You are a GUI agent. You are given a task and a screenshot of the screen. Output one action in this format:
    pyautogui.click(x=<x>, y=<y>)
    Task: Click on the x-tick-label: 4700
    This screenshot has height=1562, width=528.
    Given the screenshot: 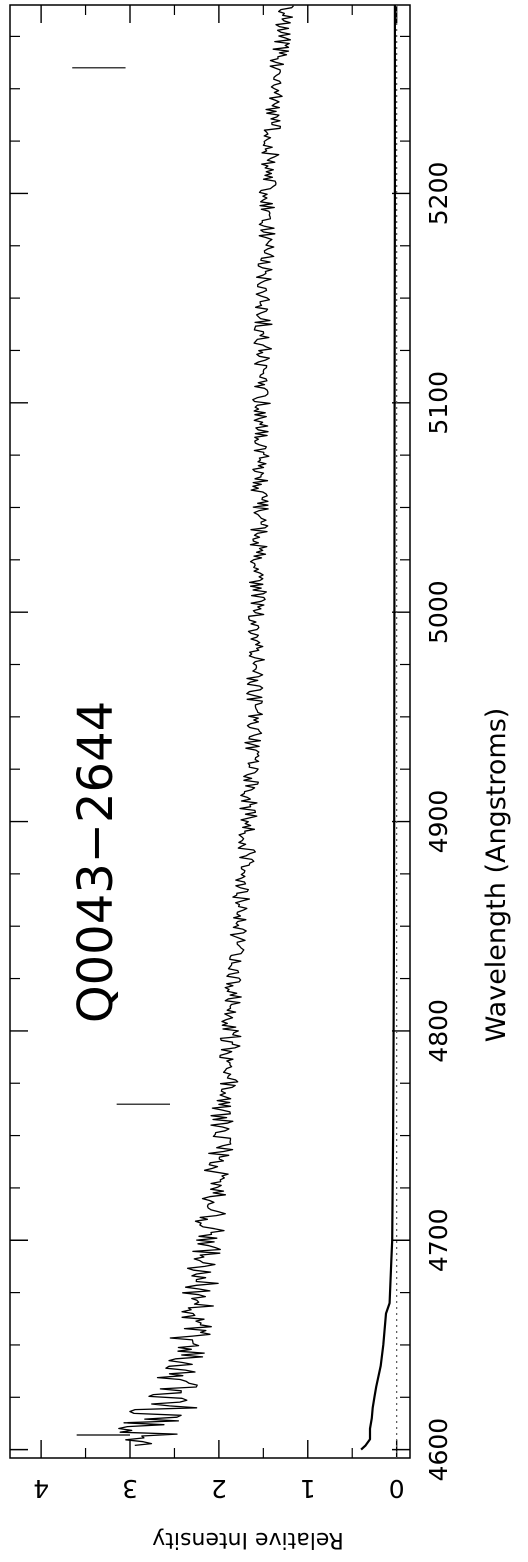 What is the action you would take?
    pyautogui.click(x=438, y=1240)
    